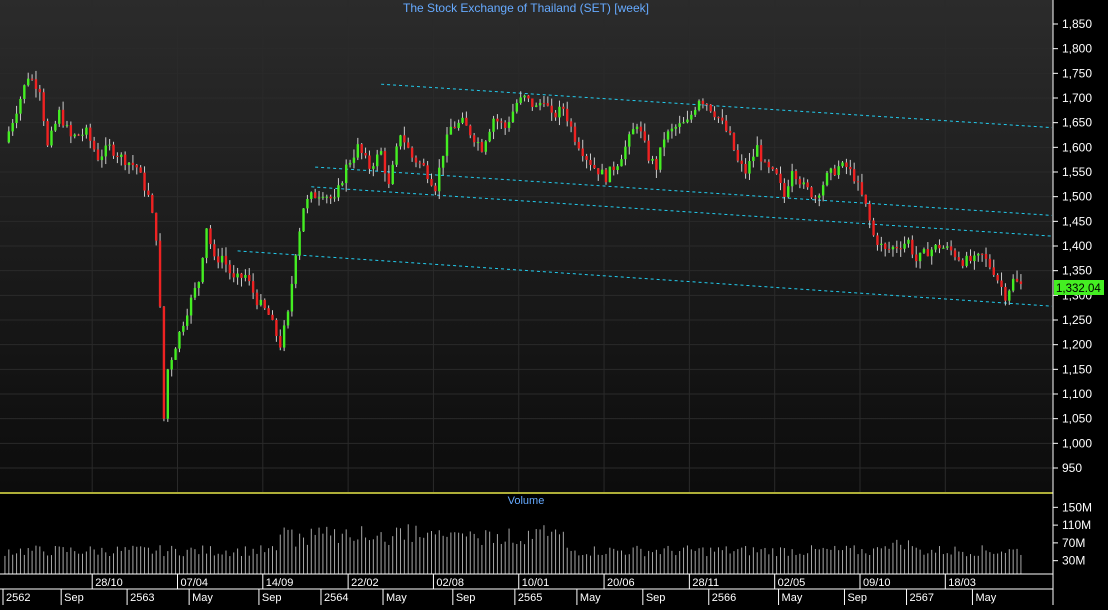  What do you see at coordinates (1077, 394) in the screenshot?
I see `price-tick-label: 1,100` at bounding box center [1077, 394].